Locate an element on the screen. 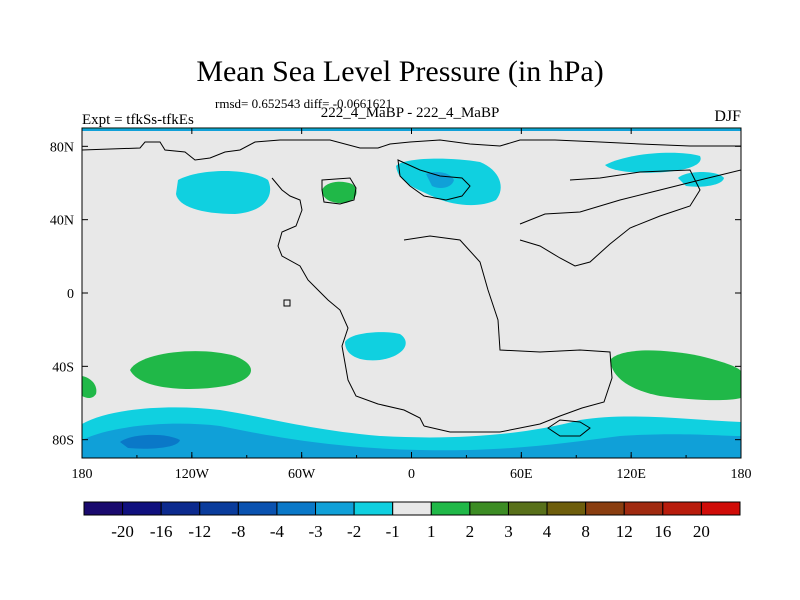  south-pacific-positive-anomaly is located at coordinates (191, 370).